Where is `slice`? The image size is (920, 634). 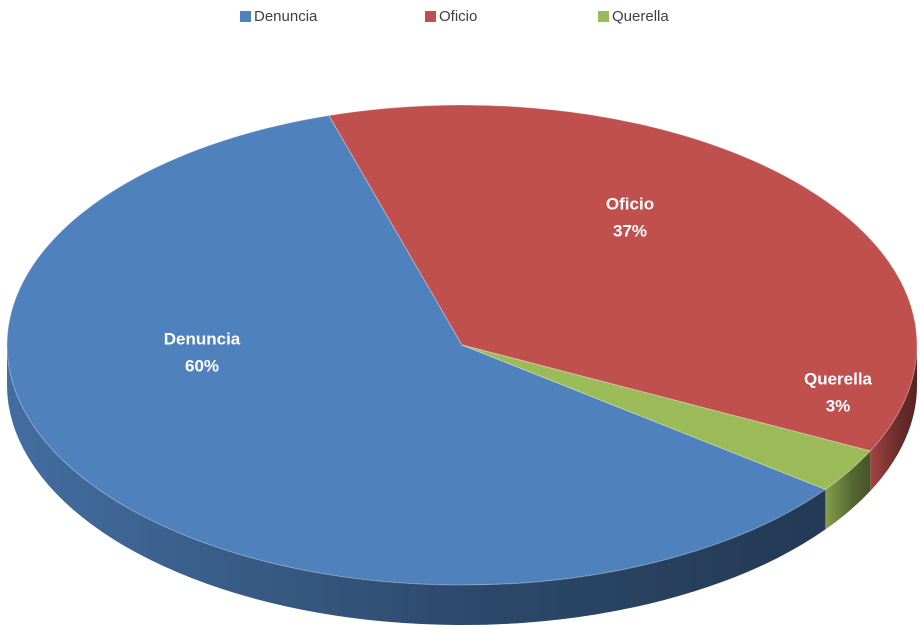
slice is located at coordinates (666, 417).